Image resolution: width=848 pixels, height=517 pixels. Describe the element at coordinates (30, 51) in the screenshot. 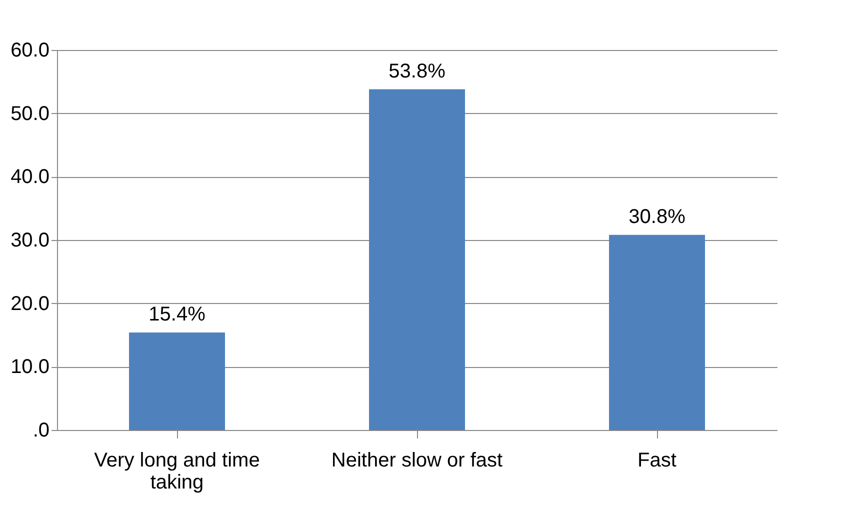

I see `y-tick-label: 60.0` at that location.